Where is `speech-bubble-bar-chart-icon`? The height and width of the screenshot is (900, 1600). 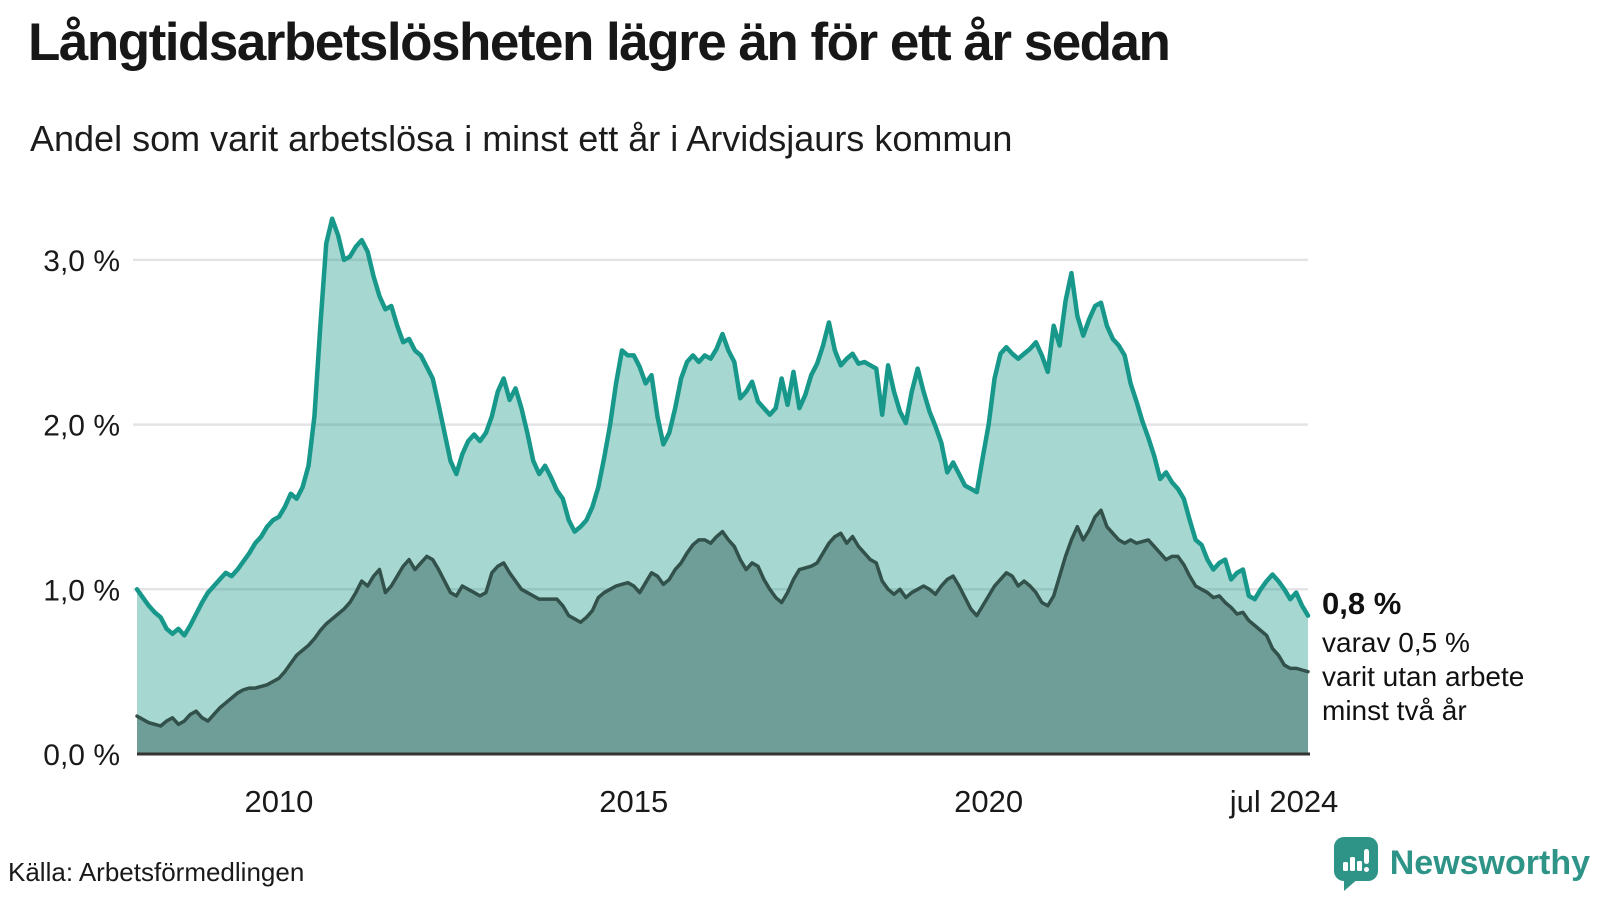
speech-bubble-bar-chart-icon is located at coordinates (1356, 863).